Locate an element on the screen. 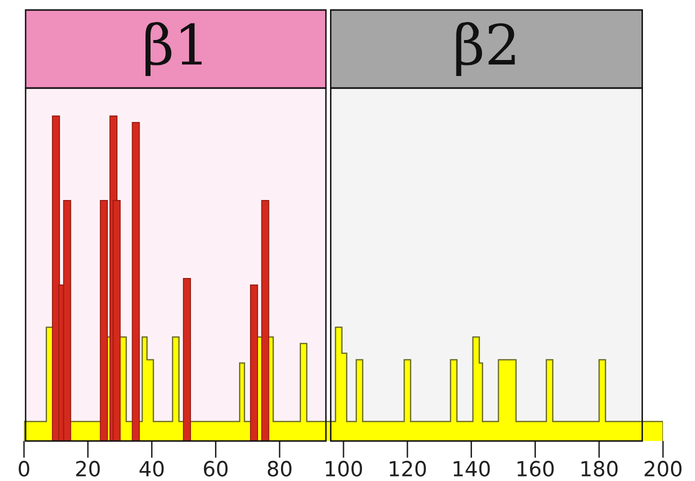  x-tick-label: 180 is located at coordinates (600, 468).